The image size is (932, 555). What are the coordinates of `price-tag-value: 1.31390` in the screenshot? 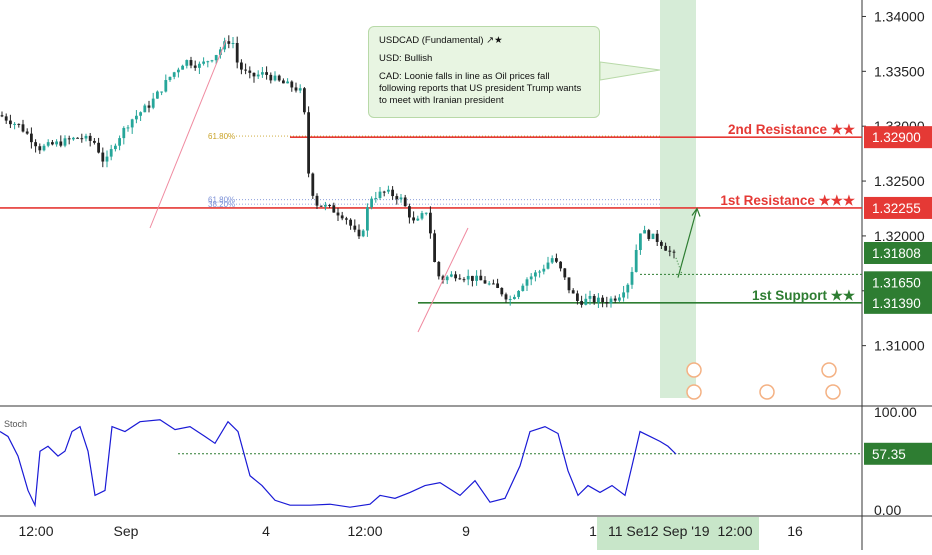 It's located at (896, 303).